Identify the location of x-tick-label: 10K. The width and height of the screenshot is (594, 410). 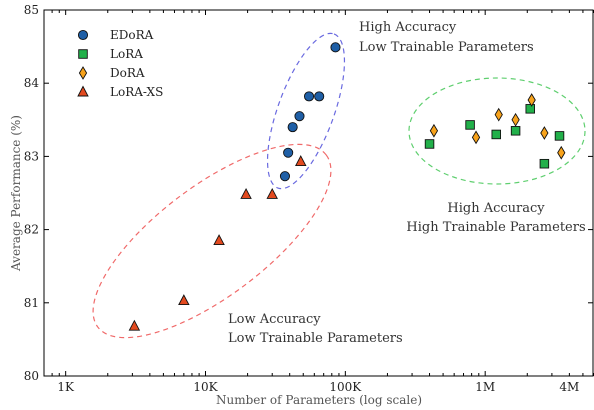
(205, 387).